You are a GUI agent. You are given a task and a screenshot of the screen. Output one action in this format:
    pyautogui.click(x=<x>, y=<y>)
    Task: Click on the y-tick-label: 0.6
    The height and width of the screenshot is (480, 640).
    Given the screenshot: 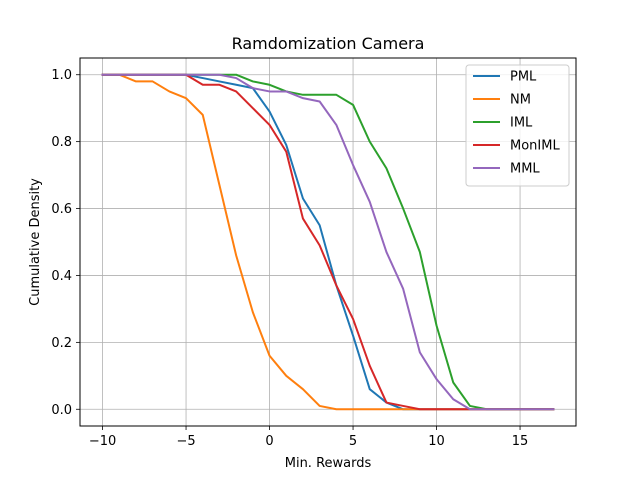 What is the action you would take?
    pyautogui.click(x=61, y=209)
    